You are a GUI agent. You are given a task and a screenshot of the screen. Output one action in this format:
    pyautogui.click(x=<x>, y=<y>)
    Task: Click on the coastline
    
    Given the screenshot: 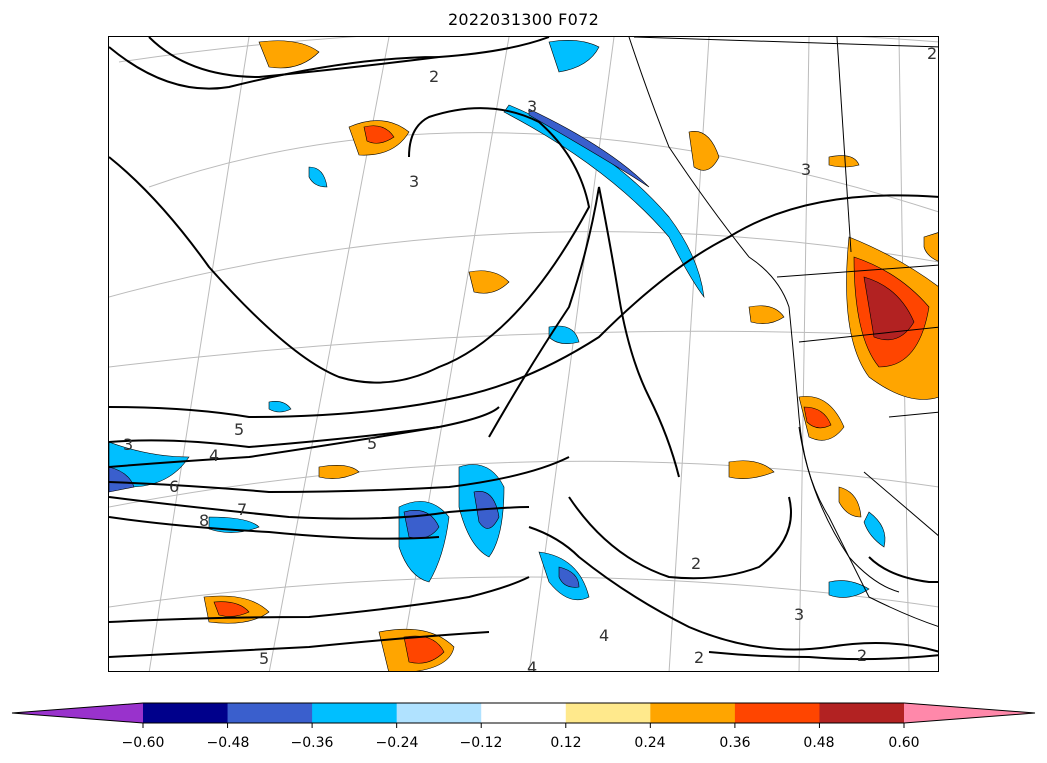 What is the action you would take?
    pyautogui.click(x=849, y=509)
    